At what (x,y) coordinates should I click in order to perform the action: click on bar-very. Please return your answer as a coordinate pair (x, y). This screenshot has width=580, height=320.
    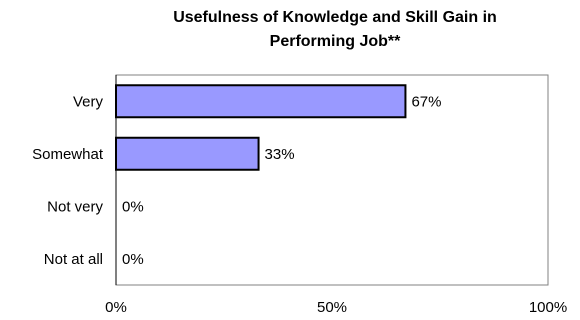
    Looking at the image, I should click on (261, 101).